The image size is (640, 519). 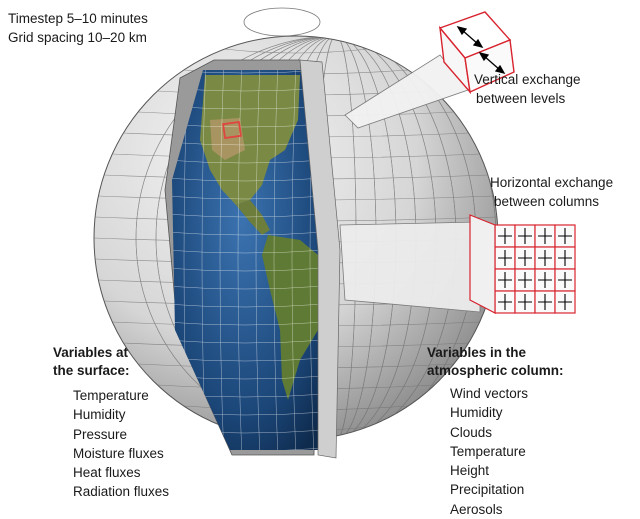 What do you see at coordinates (91, 352) in the screenshot?
I see `surface-heading-line1: Variables at` at bounding box center [91, 352].